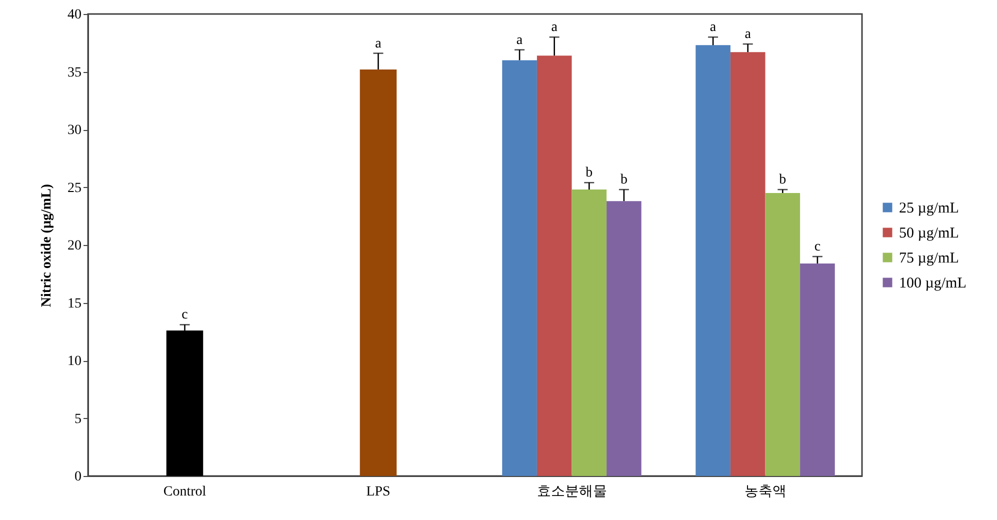 The width and height of the screenshot is (997, 520). I want to click on x-tick-label: 농축액, so click(765, 492).